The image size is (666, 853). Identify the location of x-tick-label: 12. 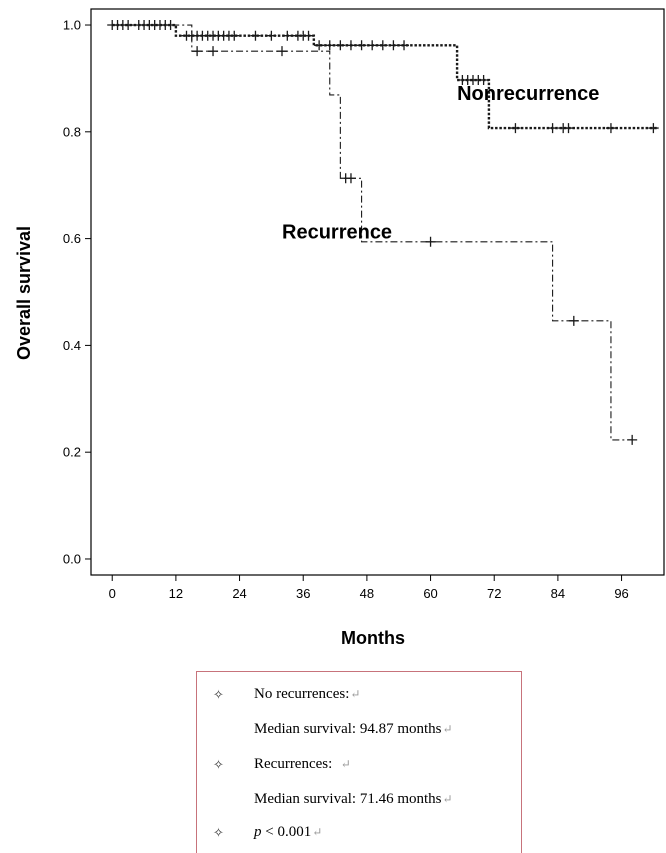
(176, 593).